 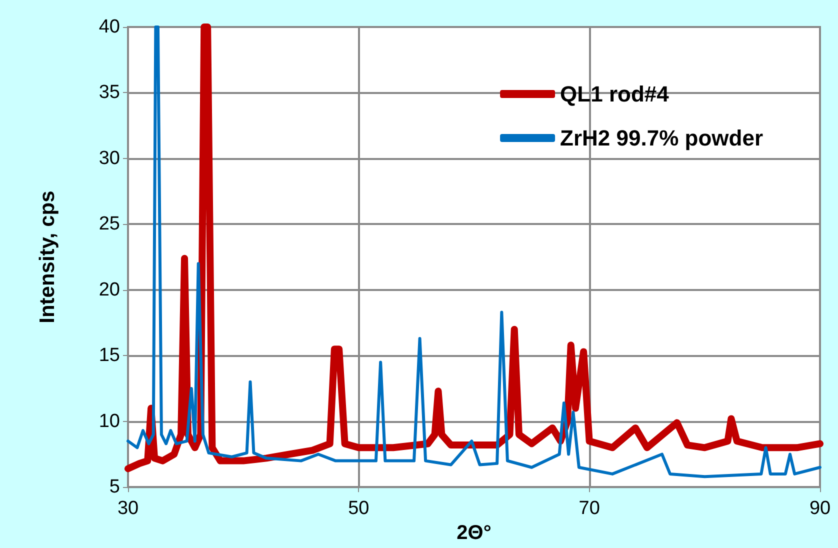 I want to click on y-tick-label: 40, so click(x=109, y=27).